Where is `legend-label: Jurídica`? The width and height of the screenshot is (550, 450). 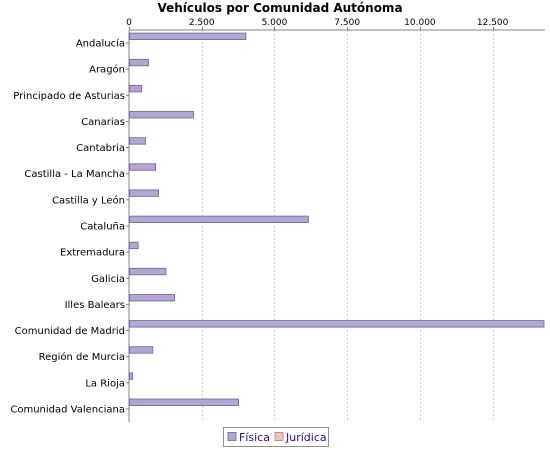 legend-label: Jurídica is located at coordinates (306, 437).